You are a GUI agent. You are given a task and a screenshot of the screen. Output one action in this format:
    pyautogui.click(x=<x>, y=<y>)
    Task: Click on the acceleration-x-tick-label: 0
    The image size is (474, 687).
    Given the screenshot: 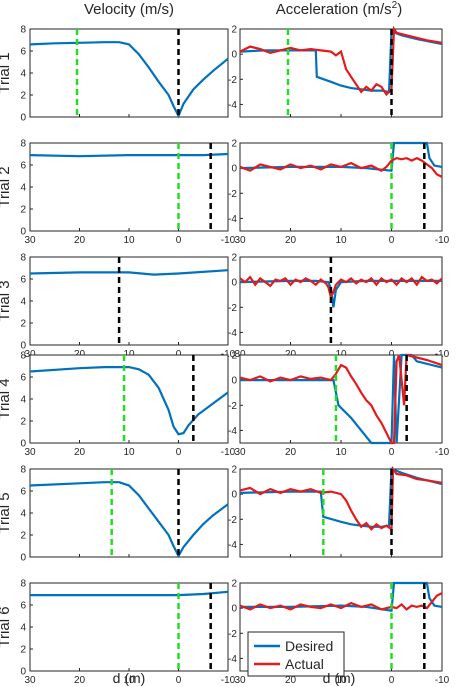 What is the action you would take?
    pyautogui.click(x=392, y=240)
    